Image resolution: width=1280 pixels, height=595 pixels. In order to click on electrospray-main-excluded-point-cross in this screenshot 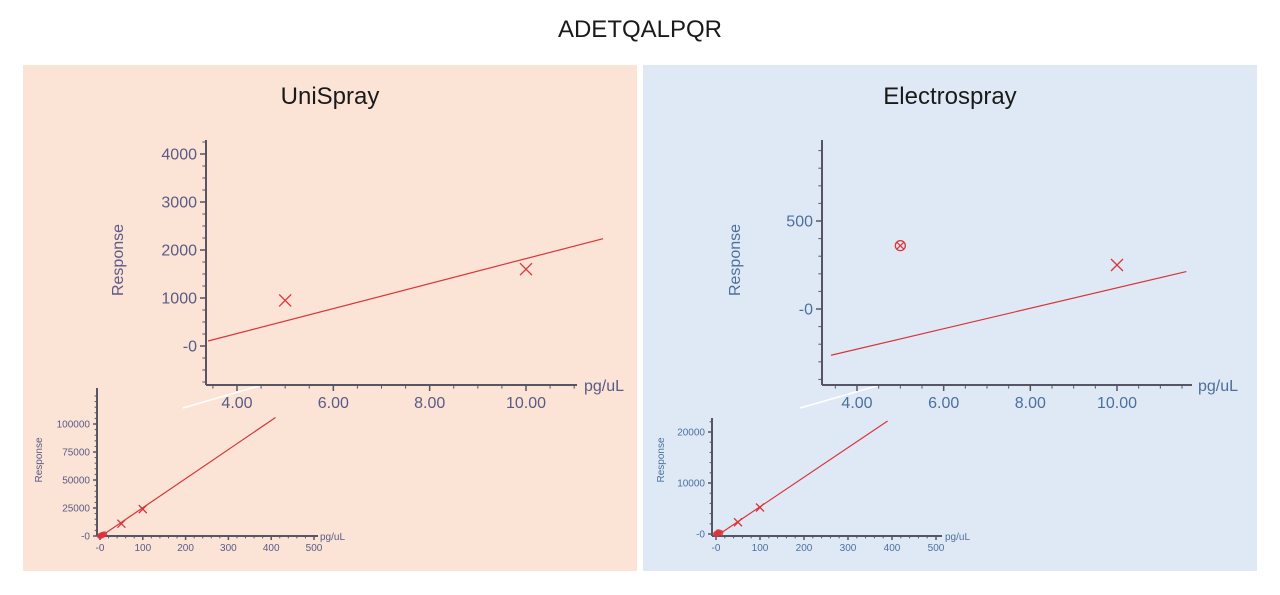, I will do `click(900, 245)`.